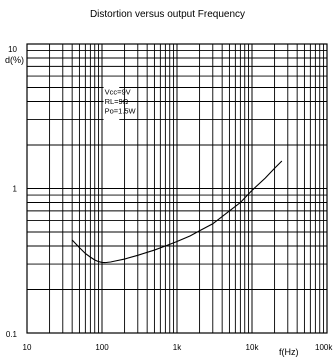  Describe the element at coordinates (117, 101) in the screenshot. I see `condition-label: RL=9Ω` at that location.